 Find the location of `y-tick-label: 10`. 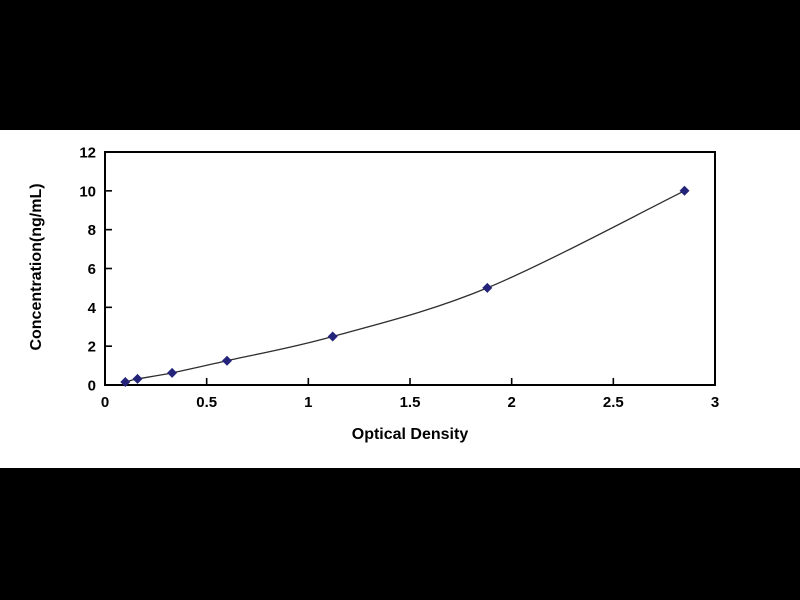

y-tick-label: 10 is located at coordinates (87, 191).